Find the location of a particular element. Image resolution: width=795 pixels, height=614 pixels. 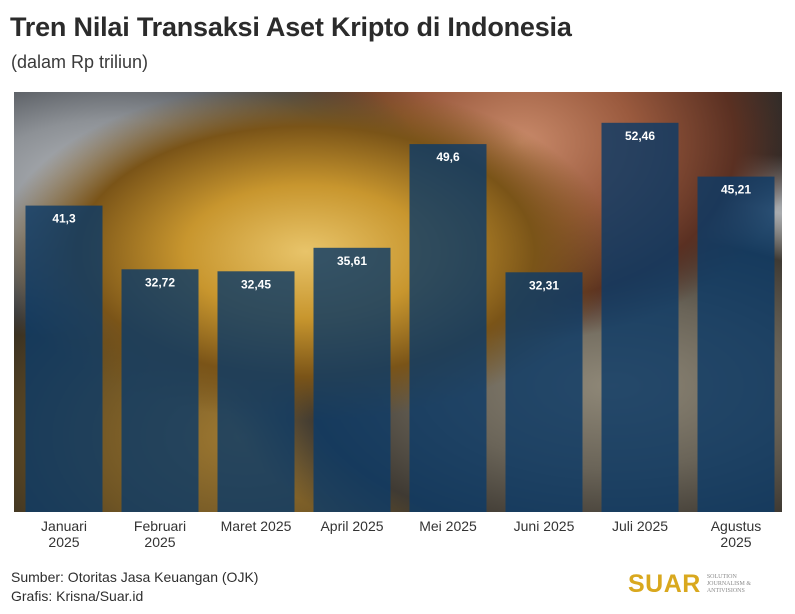

x-tick-label-line: Maret 2025 is located at coordinates (256, 526).